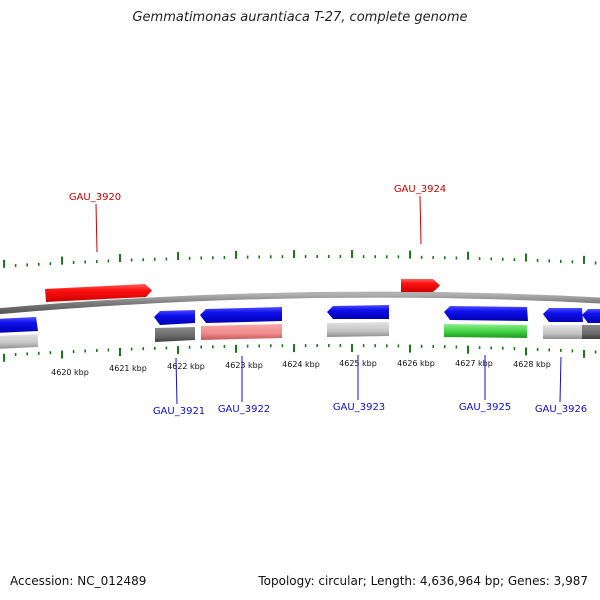 This screenshot has width=600, height=600. I want to click on gene-gau-3925-arrow, so click(486, 313).